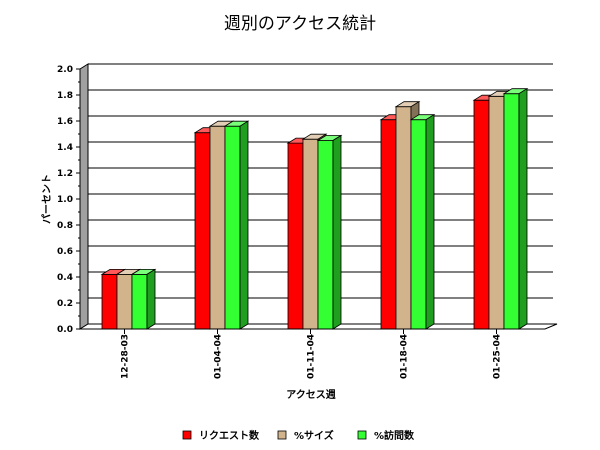 Image resolution: width=600 pixels, height=450 pixels. Describe the element at coordinates (126, 356) in the screenshot. I see `x-tick-label: 12-28-03` at that location.